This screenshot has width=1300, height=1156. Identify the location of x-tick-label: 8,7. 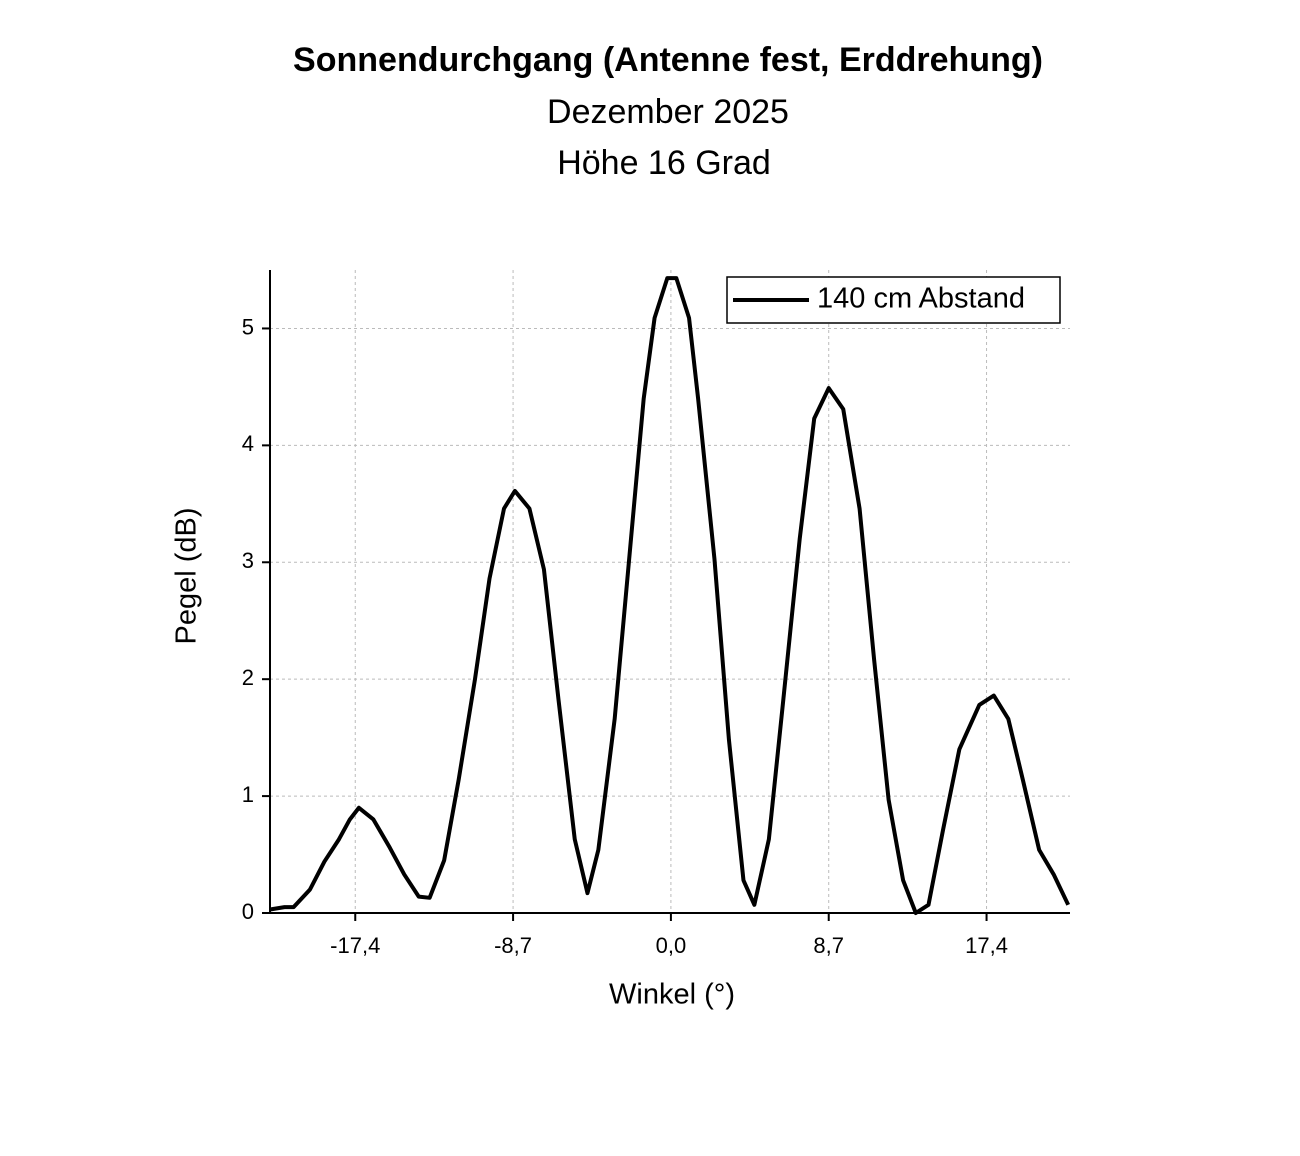
(828, 945).